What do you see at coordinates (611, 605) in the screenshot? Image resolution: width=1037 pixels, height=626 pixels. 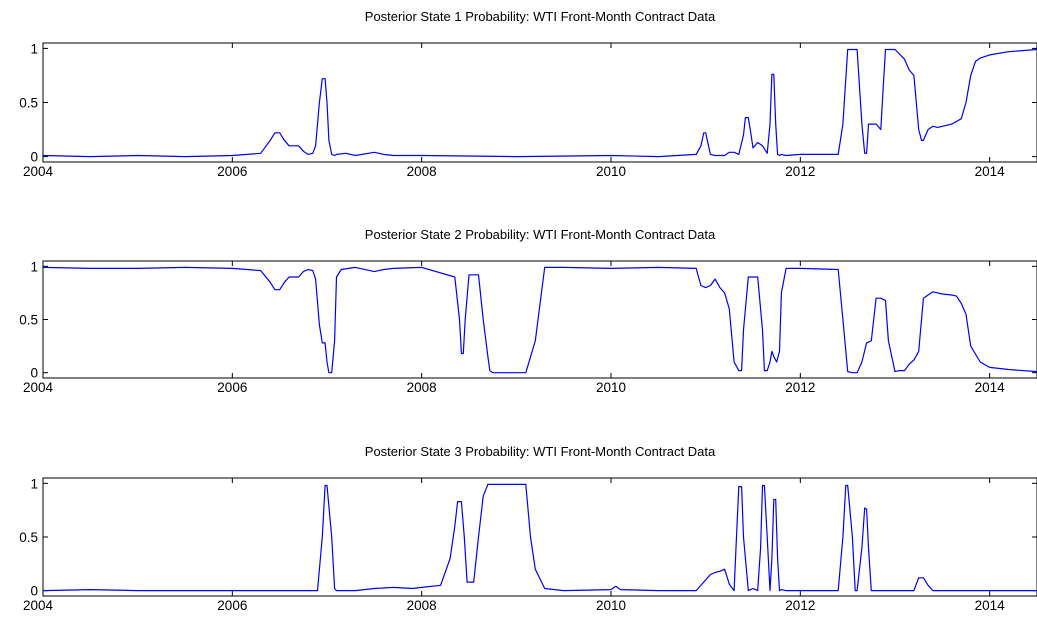 I see `subplot-3-xtick-label: 2010` at bounding box center [611, 605].